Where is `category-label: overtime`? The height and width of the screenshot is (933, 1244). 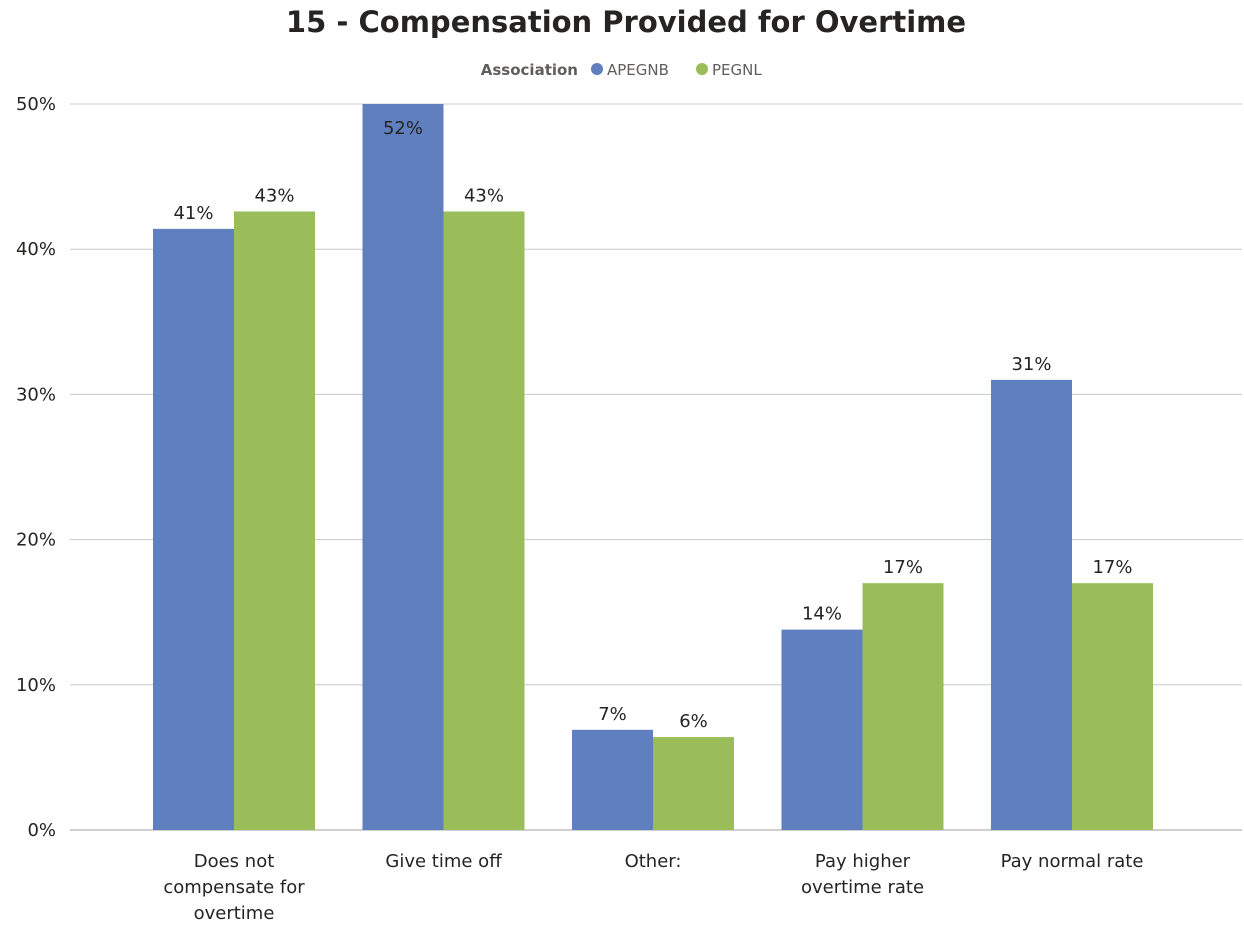 category-label: overtime is located at coordinates (234, 913).